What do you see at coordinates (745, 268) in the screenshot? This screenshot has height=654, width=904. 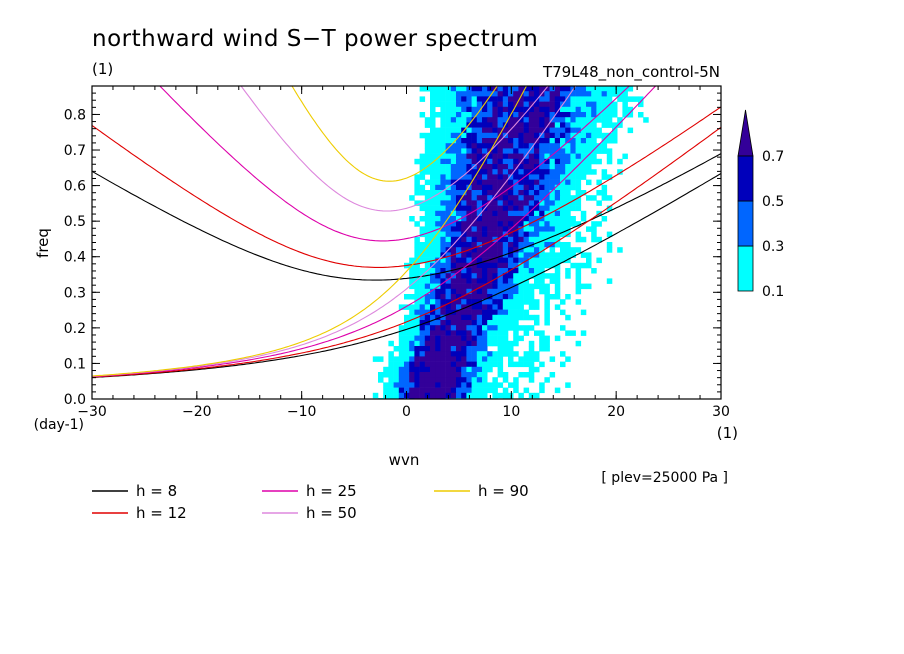 I see `colorbar-segment` at bounding box center [745, 268].